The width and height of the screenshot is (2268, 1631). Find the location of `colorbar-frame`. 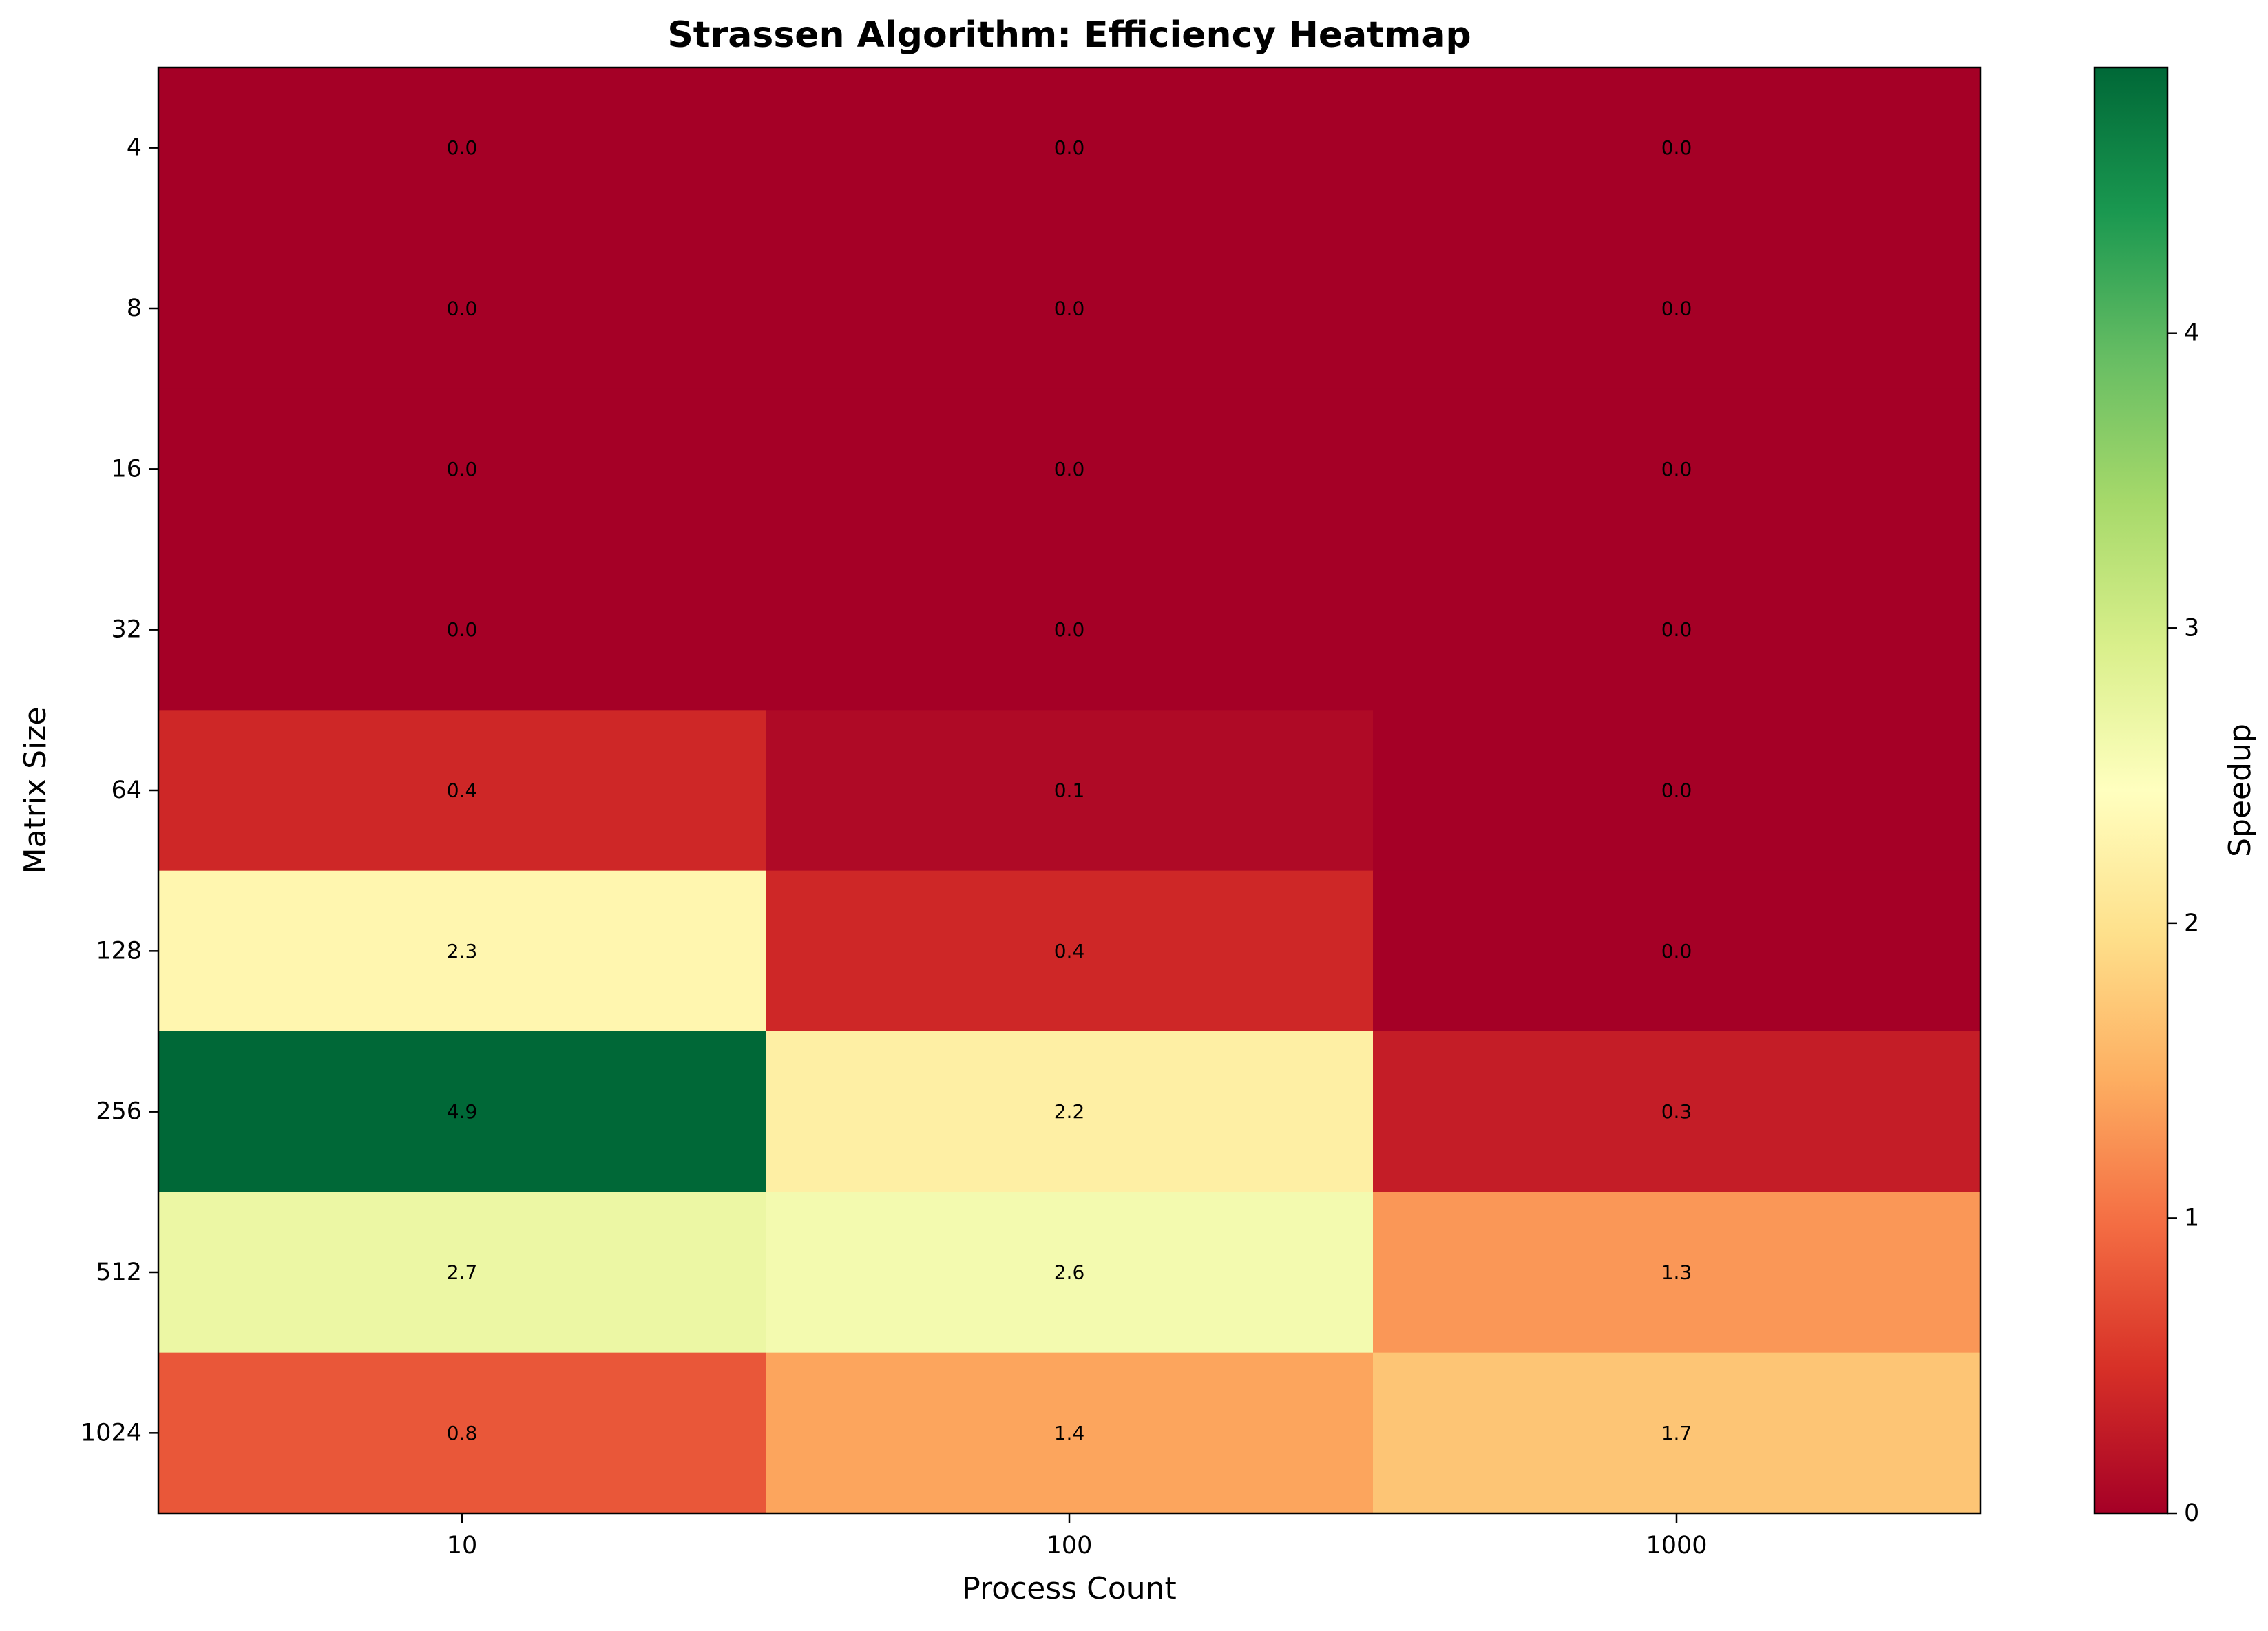

colorbar-frame is located at coordinates (2131, 790).